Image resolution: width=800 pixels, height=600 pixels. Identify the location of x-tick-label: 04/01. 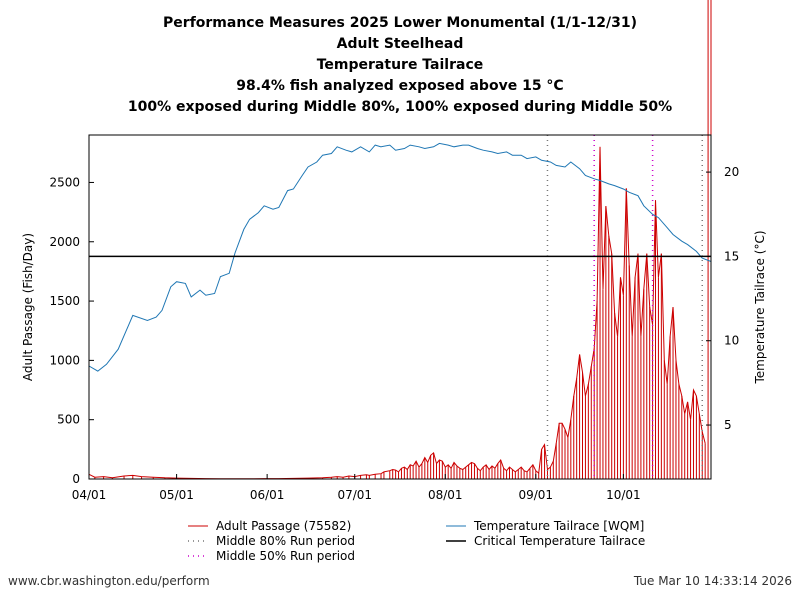
(89, 495).